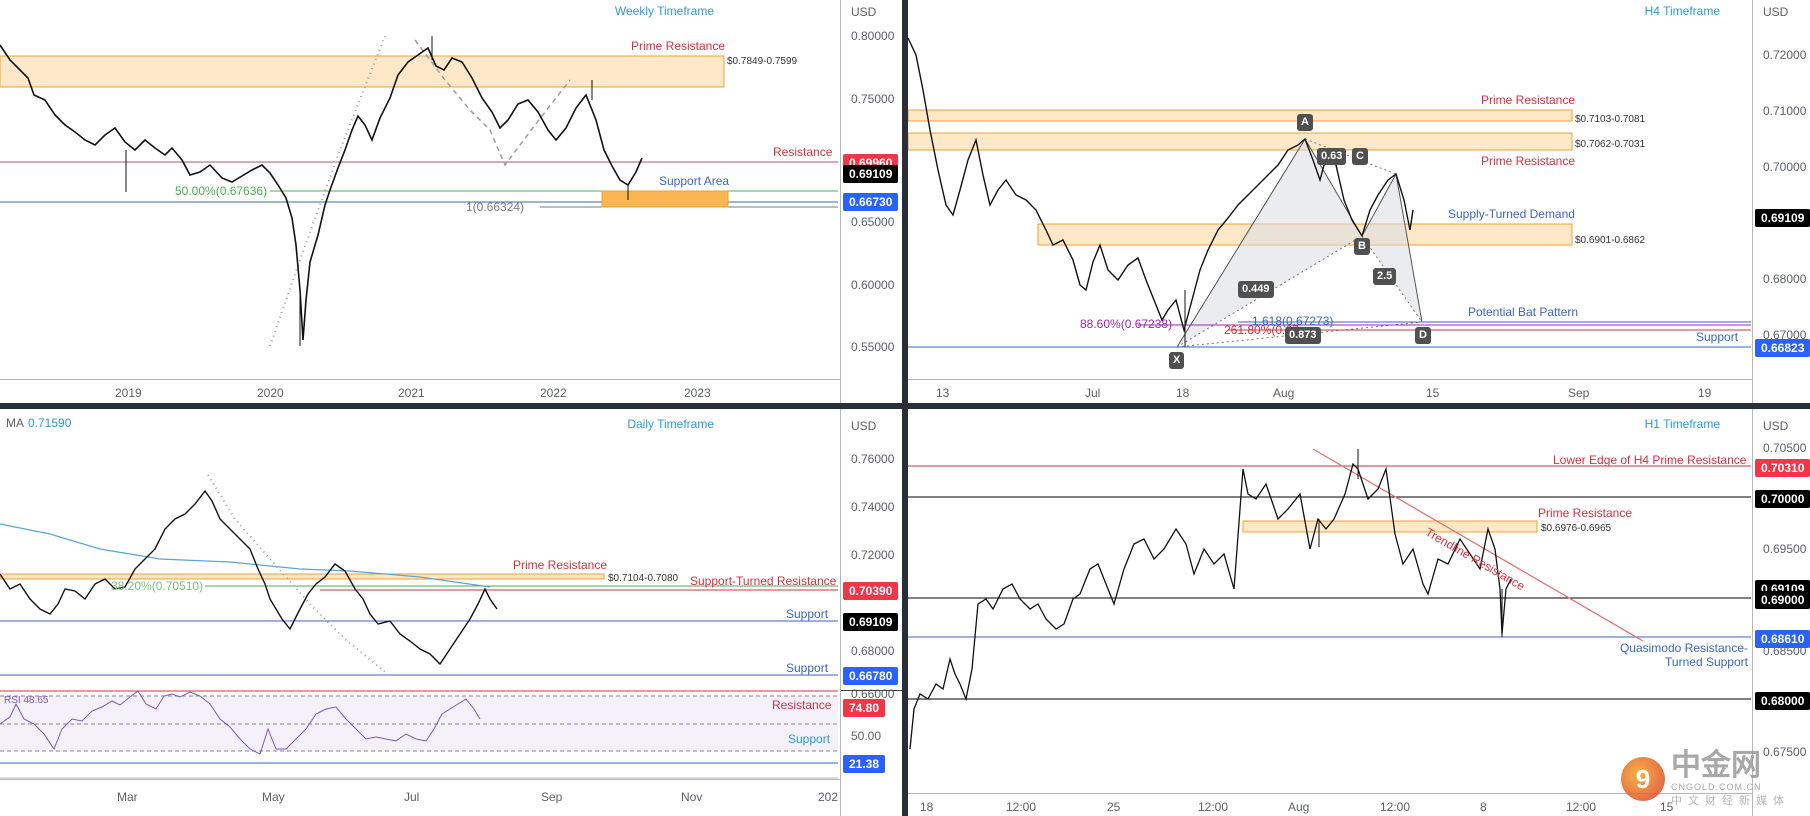 This screenshot has height=816, width=1810. Describe the element at coordinates (1303, 335) in the screenshot. I see `h4-ratio-xd: 0.873` at that location.